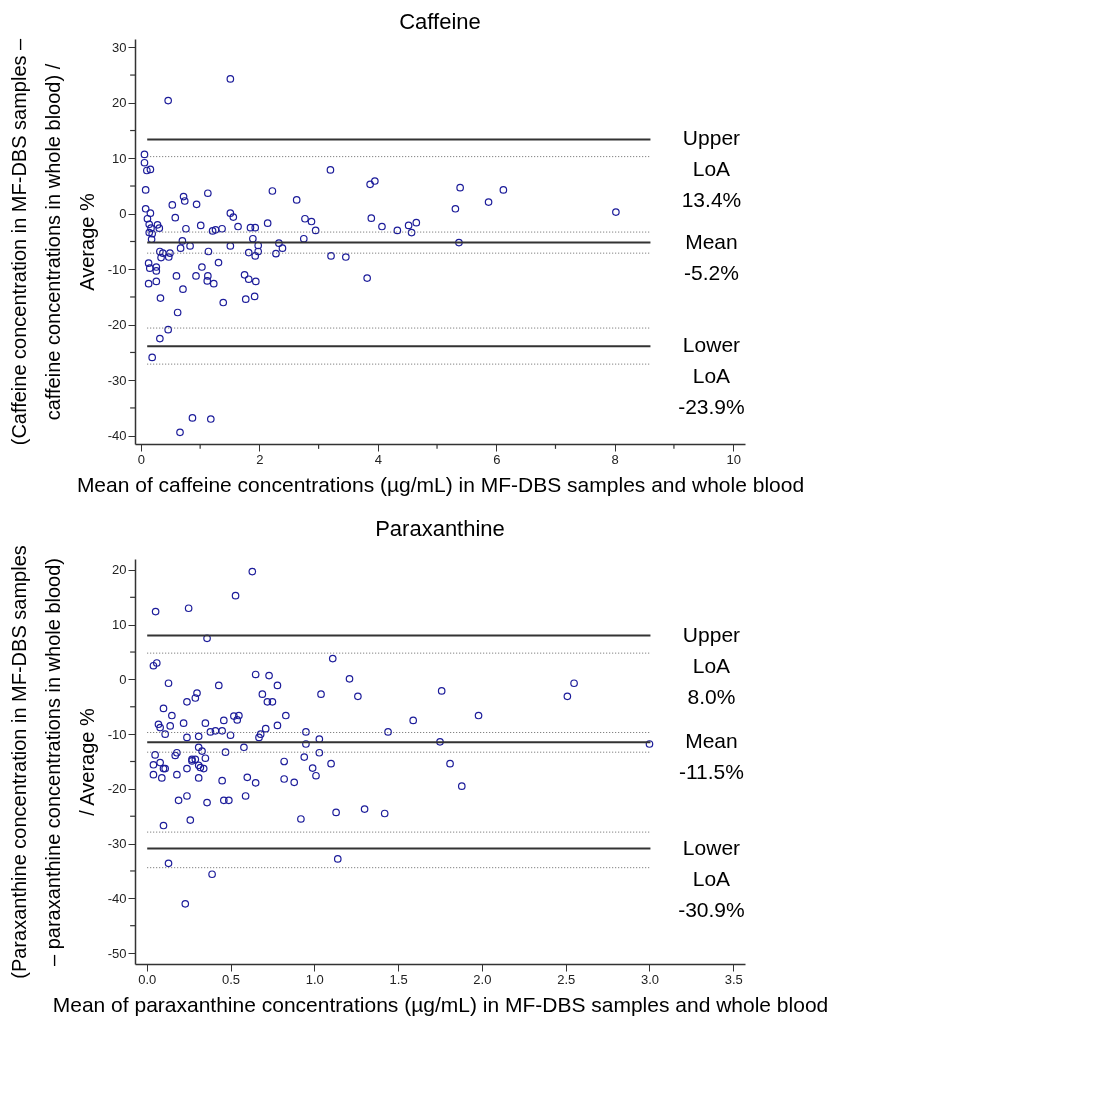 This screenshot has height=1102, width=1101. Describe the element at coordinates (52, 762) in the screenshot. I see `y-axis-title: (Paraxanthine concentration in MF-DBS samples – paraxanthine concentrations in whole blood) / Average %` at that location.